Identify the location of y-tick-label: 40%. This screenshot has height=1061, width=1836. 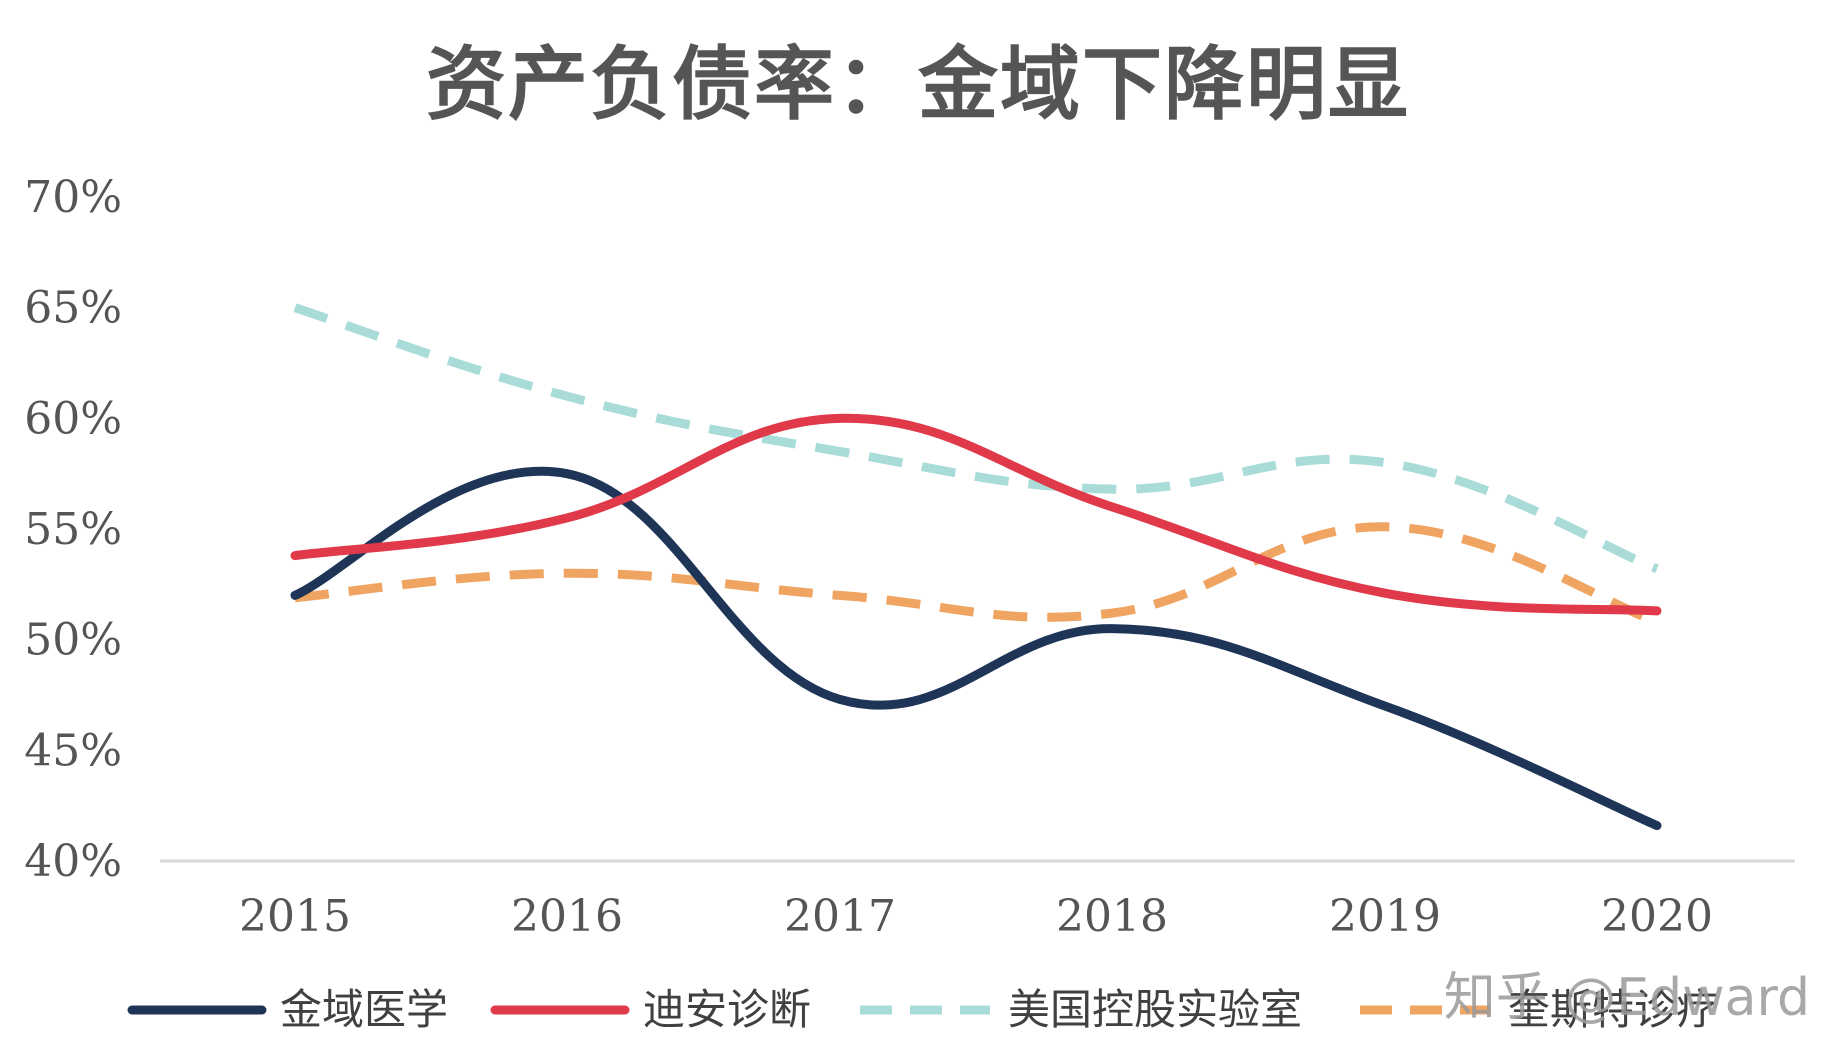
(73, 861).